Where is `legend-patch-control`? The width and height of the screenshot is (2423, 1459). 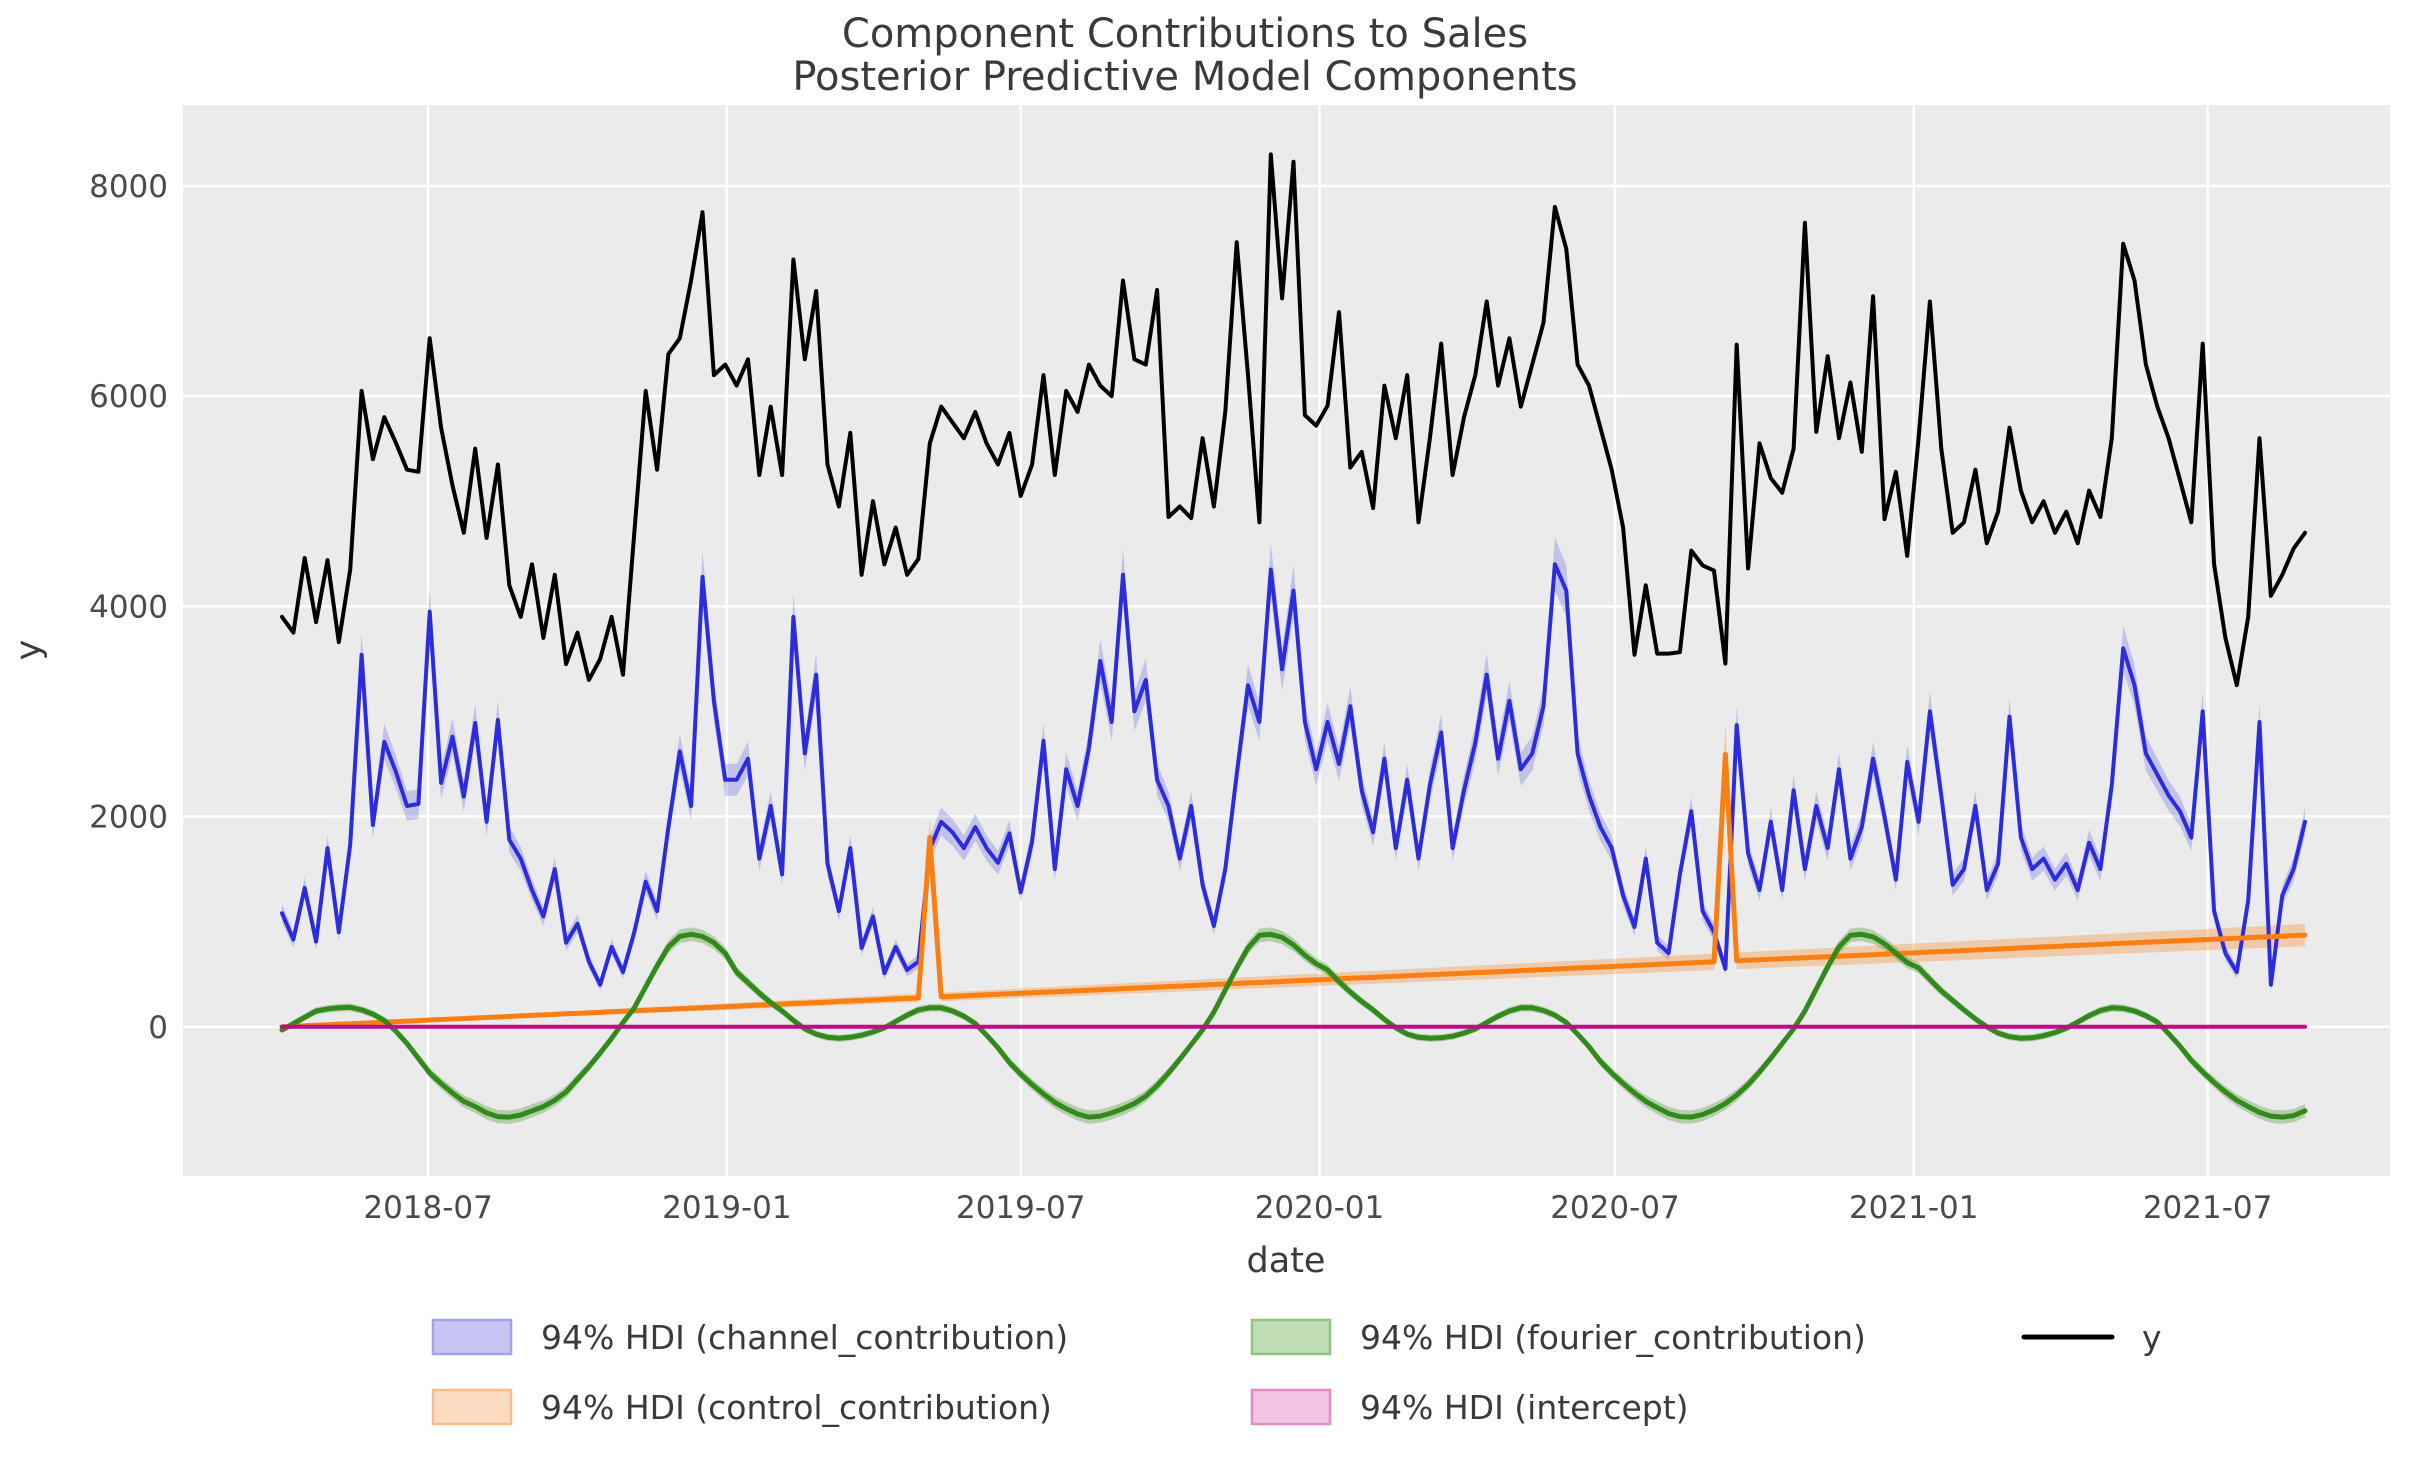
legend-patch-control is located at coordinates (472, 1407).